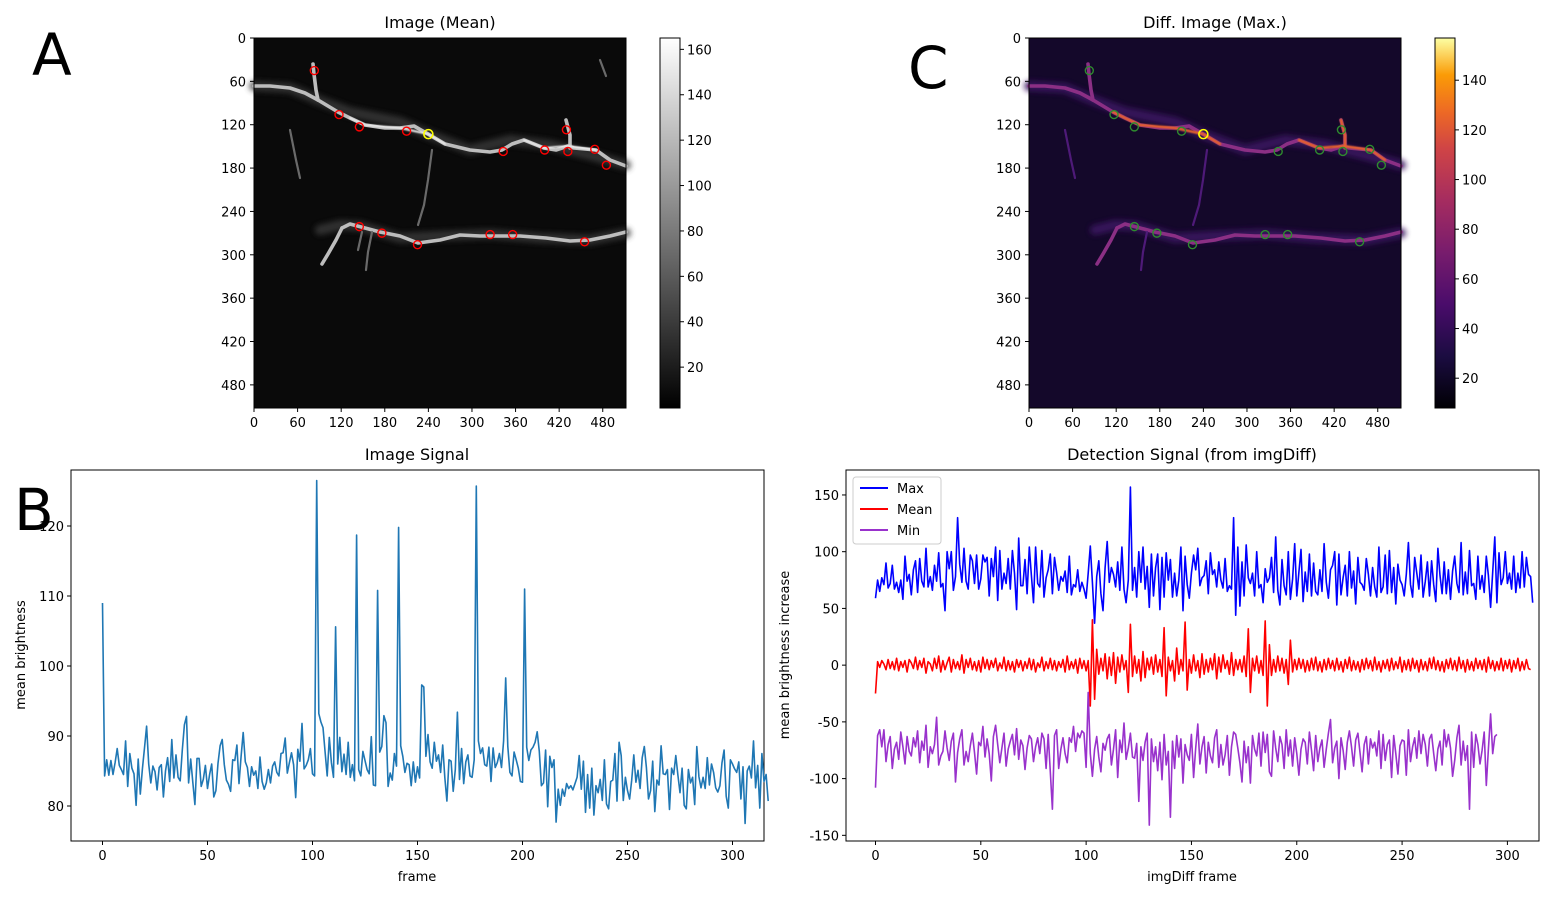 The height and width of the screenshot is (899, 1554). What do you see at coordinates (828, 723) in the screenshot?
I see `y-tick-label: -50` at bounding box center [828, 723].